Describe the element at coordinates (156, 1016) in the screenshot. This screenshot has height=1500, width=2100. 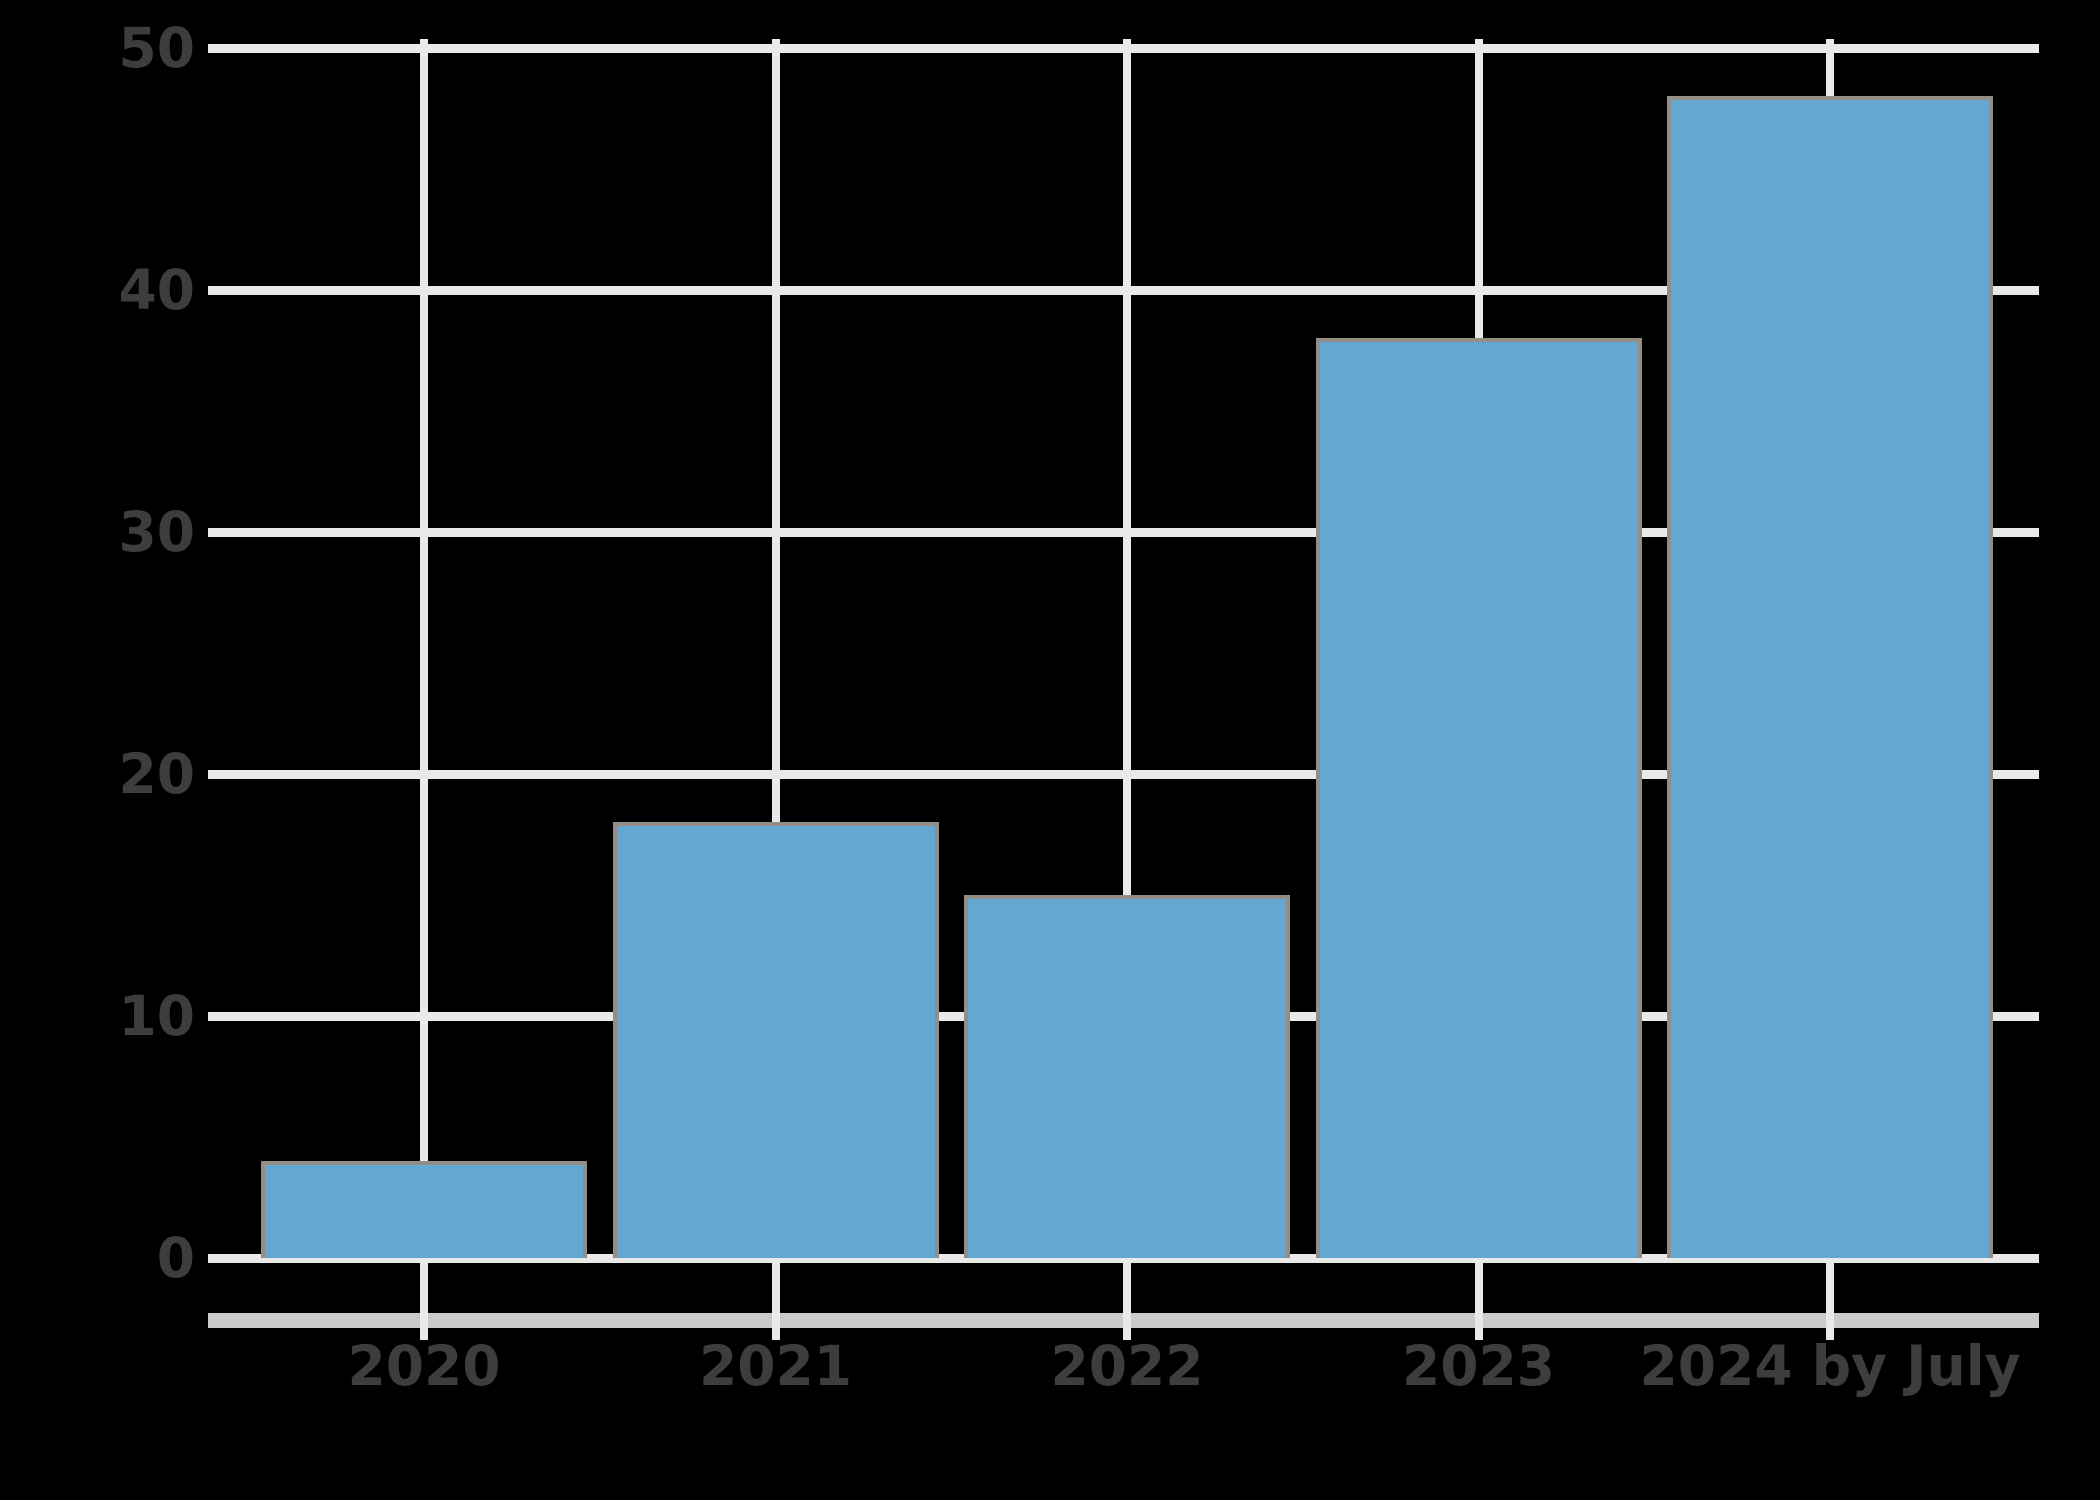
I see `y-tick-label: 10` at that location.